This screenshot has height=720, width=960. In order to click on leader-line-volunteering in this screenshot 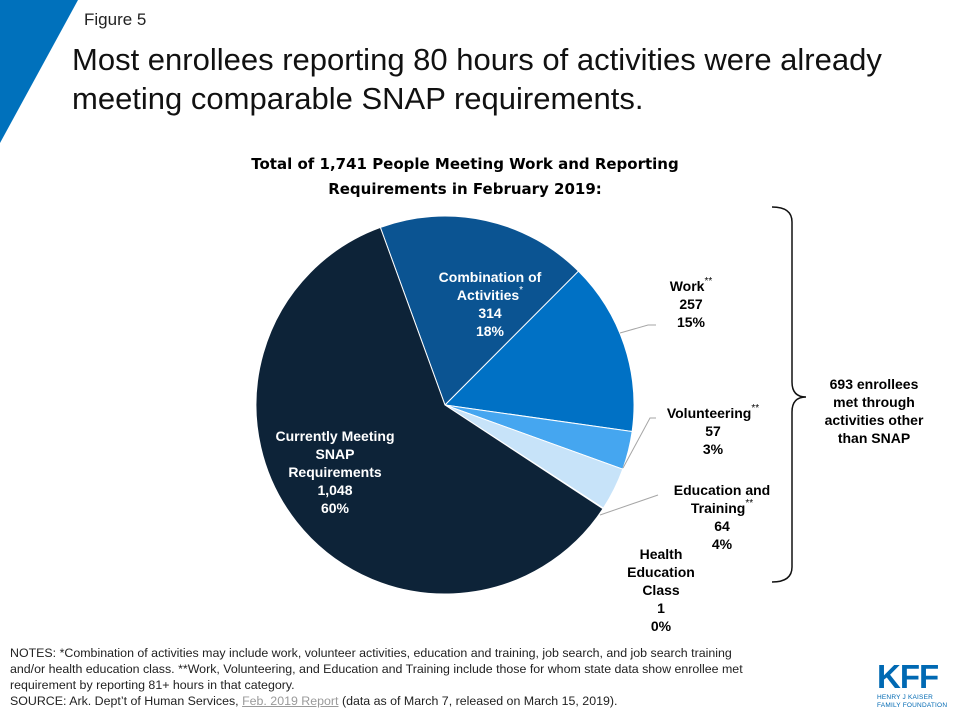, I will do `click(639, 443)`.